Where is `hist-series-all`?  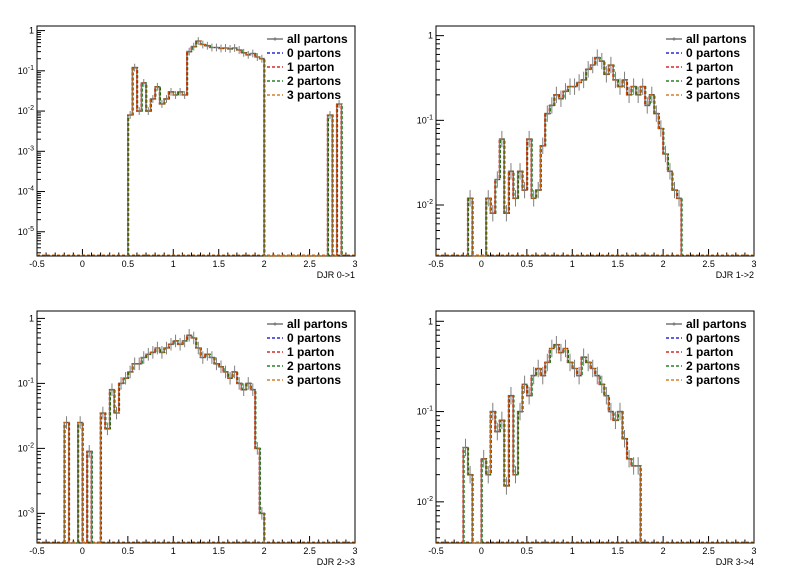
hist-series-all is located at coordinates (552, 443).